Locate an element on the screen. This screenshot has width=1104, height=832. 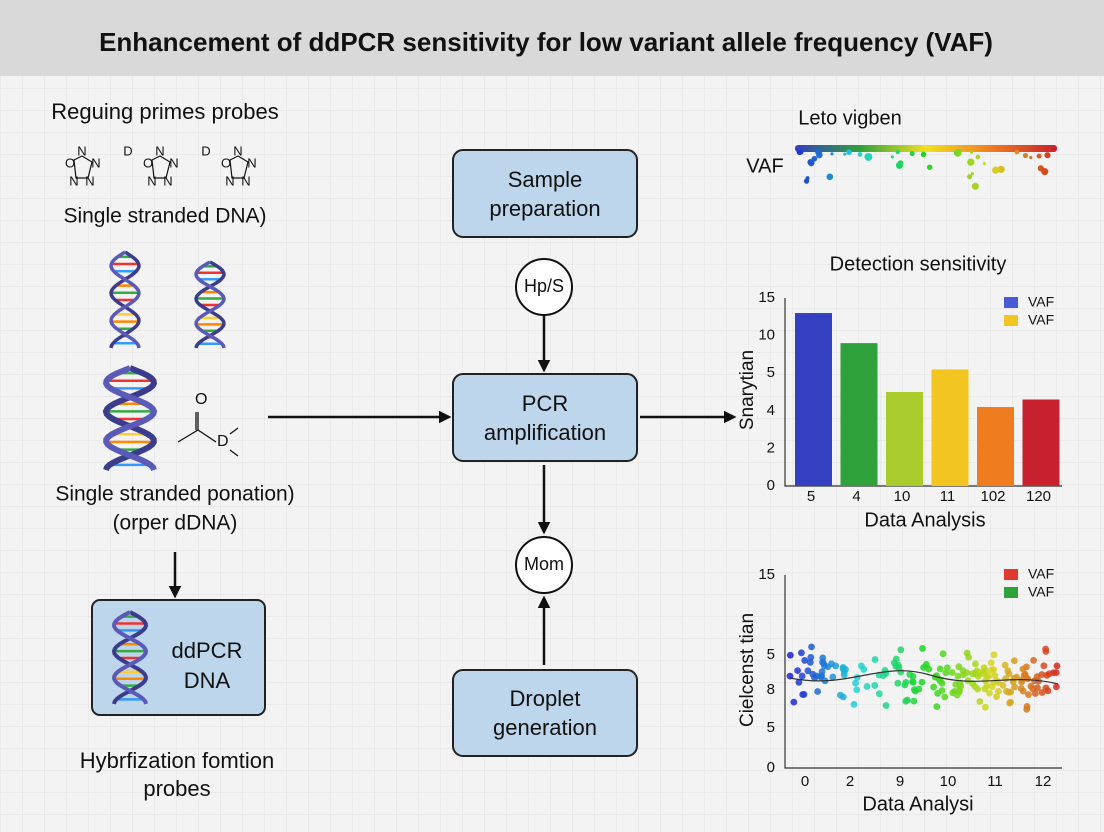
y-tick-label: 8 is located at coordinates (771, 689).